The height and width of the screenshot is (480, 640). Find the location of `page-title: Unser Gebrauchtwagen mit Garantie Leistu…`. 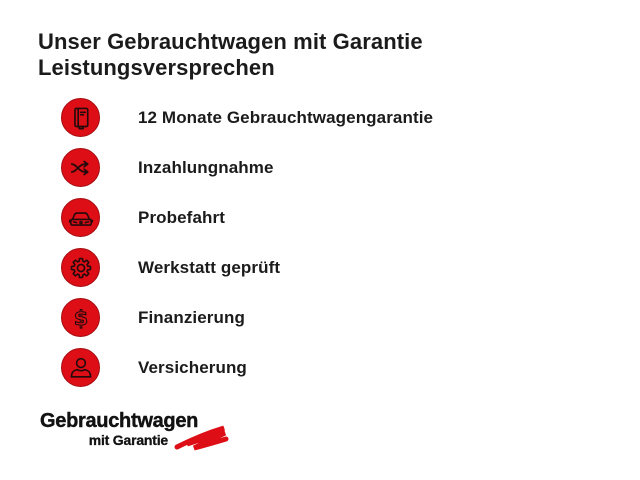

page-title: Unser Gebrauchtwagen mit Garantie Leistu… is located at coordinates (278, 55).